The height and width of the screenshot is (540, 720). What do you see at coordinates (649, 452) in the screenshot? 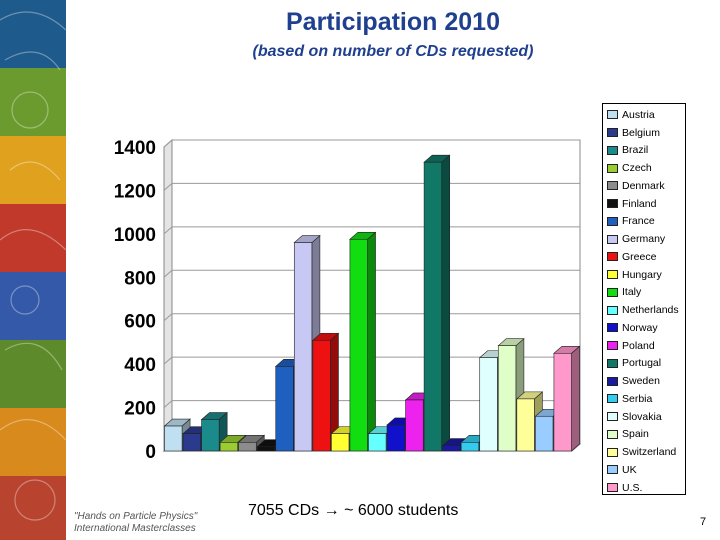
I see `legend-label: Switzerland` at bounding box center [649, 452].